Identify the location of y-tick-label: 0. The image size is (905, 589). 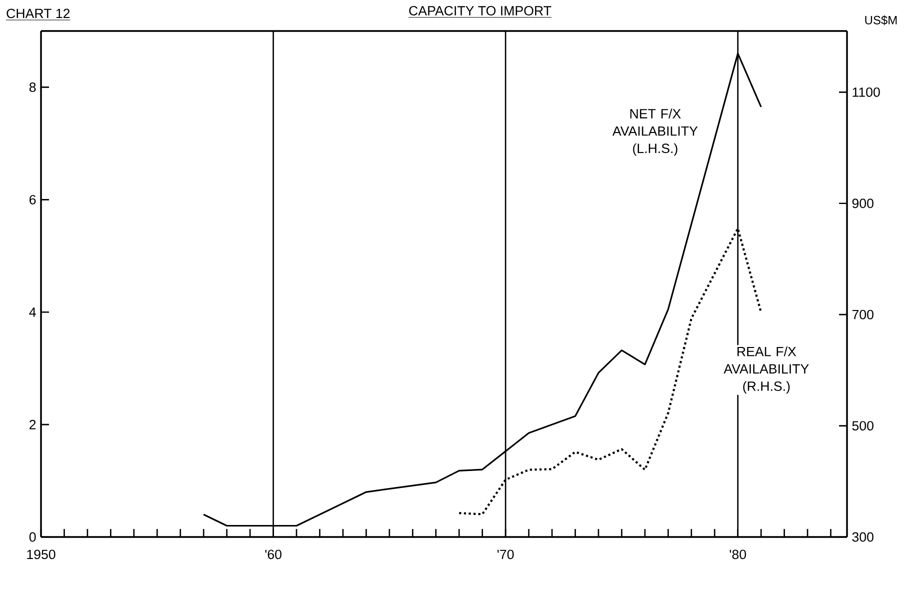
(32, 537).